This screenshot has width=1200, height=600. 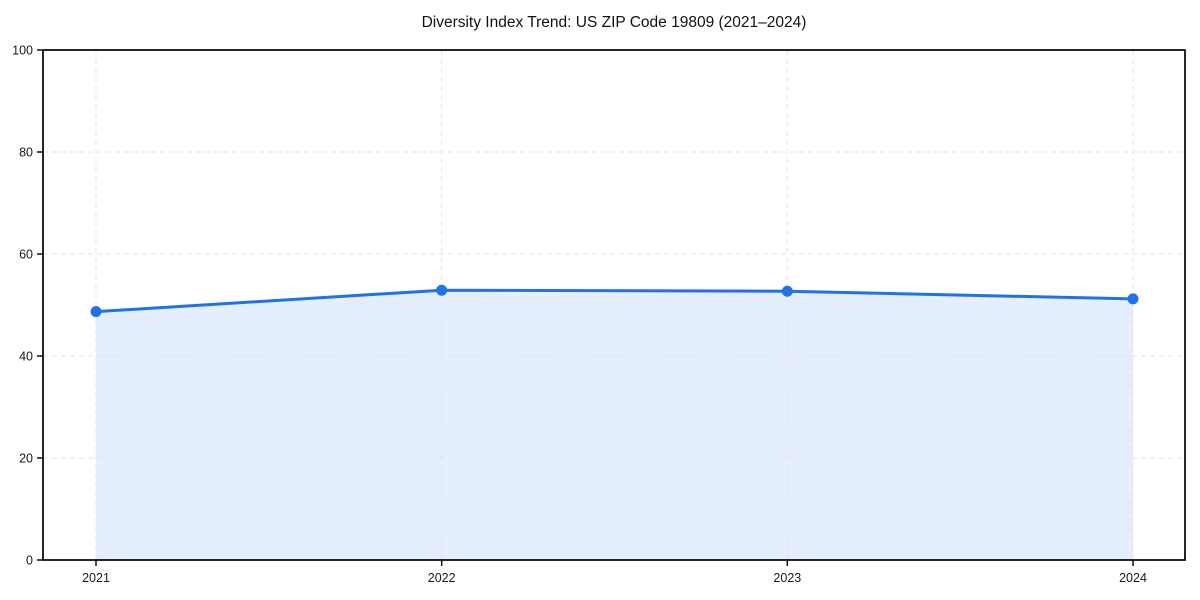 What do you see at coordinates (29, 561) in the screenshot?
I see `y-tick-label: 0` at bounding box center [29, 561].